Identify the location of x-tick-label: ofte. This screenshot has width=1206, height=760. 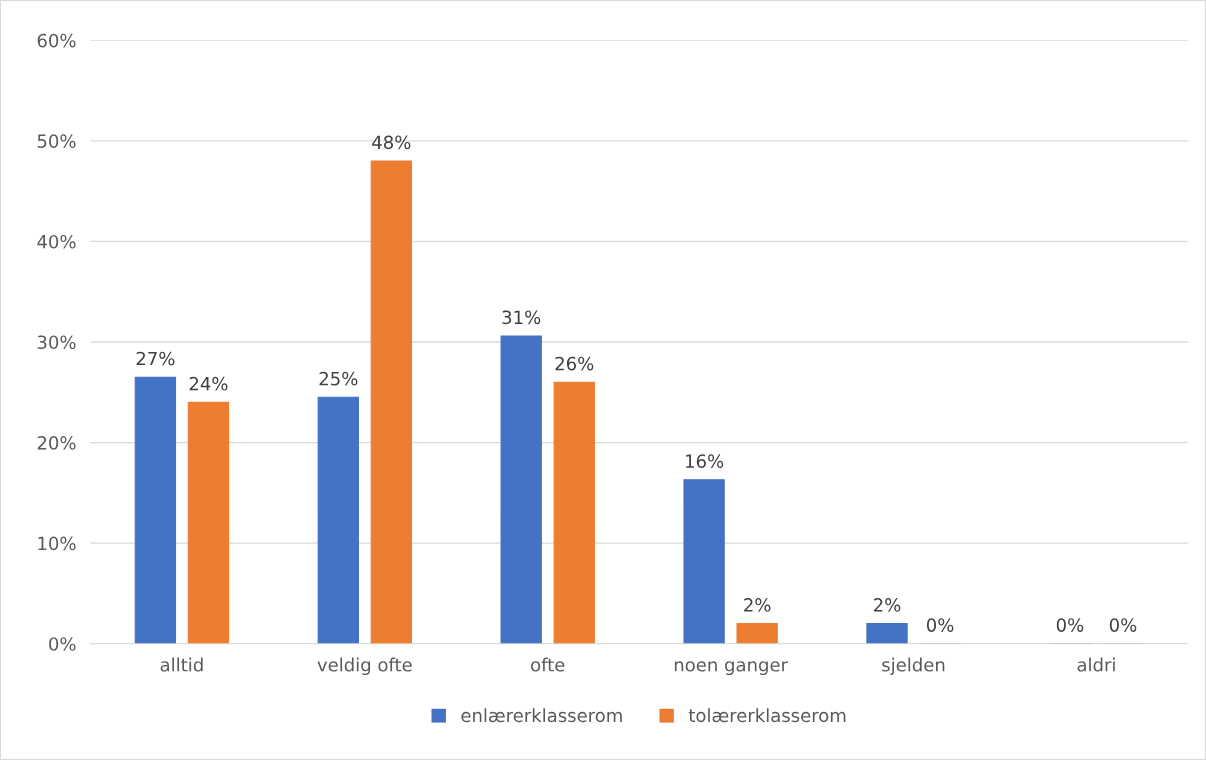
(548, 664).